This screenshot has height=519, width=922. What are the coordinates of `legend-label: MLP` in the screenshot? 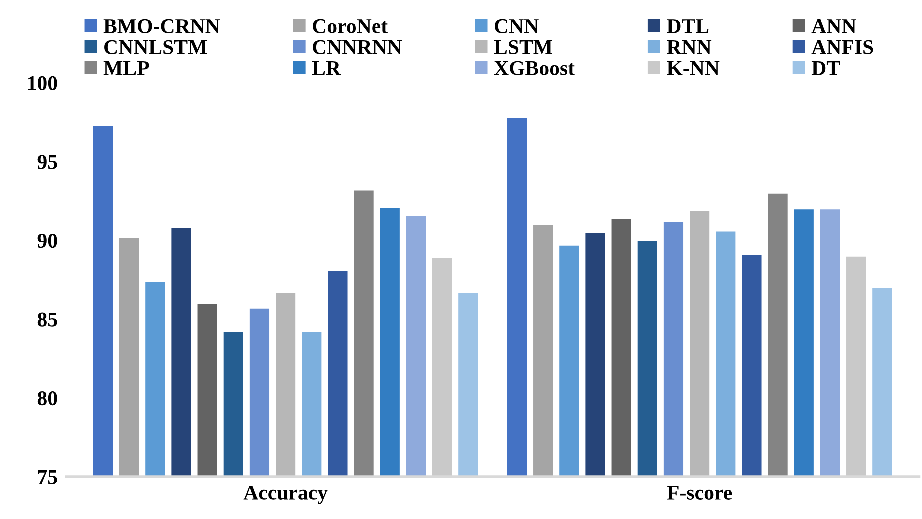 It's located at (127, 69).